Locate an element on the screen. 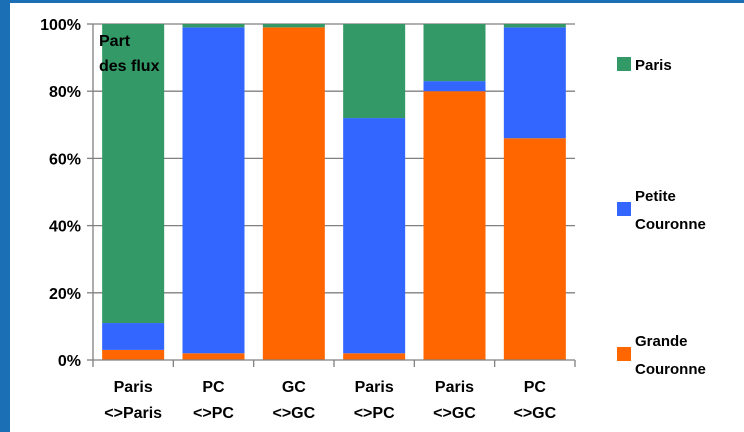  legend: Paris Petite Couronne Grande Couronne is located at coordinates (661, 217).